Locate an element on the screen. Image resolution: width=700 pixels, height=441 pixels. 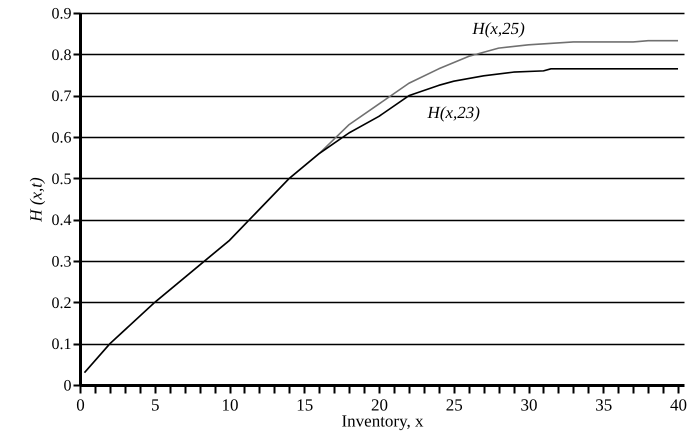
y-tick-label: 0.6 is located at coordinates (62, 138).